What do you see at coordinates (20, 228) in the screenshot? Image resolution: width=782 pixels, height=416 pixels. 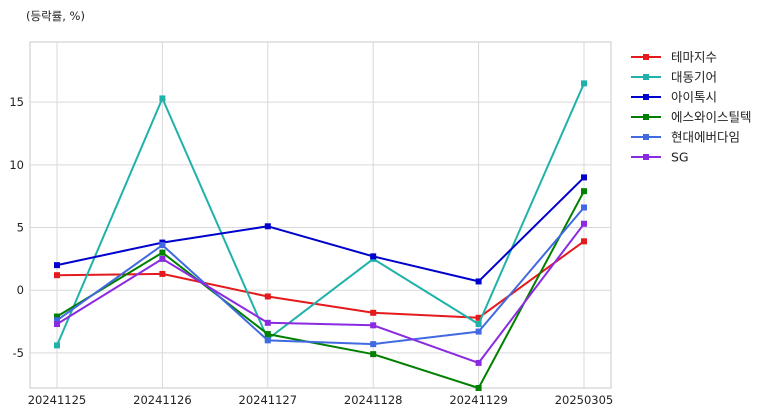 I see `y-tick-label: 5` at bounding box center [20, 228].